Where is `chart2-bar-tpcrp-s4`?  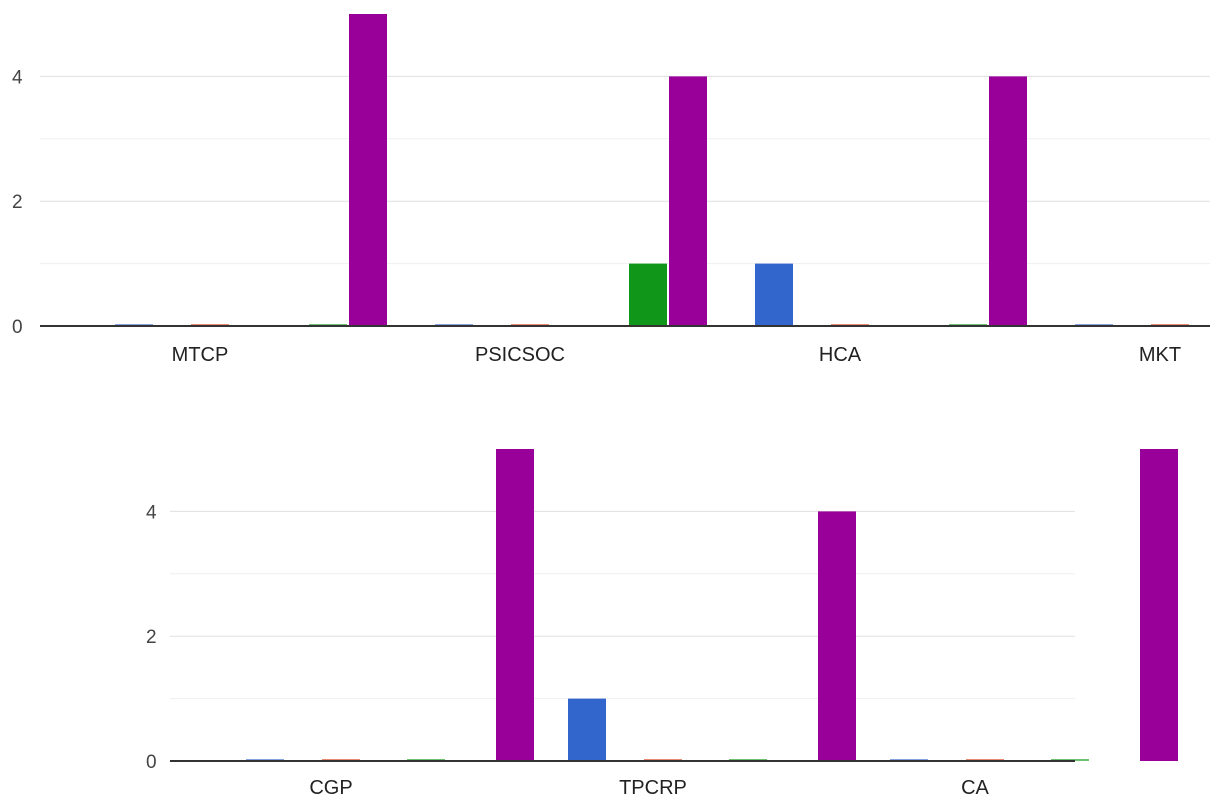 chart2-bar-tpcrp-s4 is located at coordinates (837, 636).